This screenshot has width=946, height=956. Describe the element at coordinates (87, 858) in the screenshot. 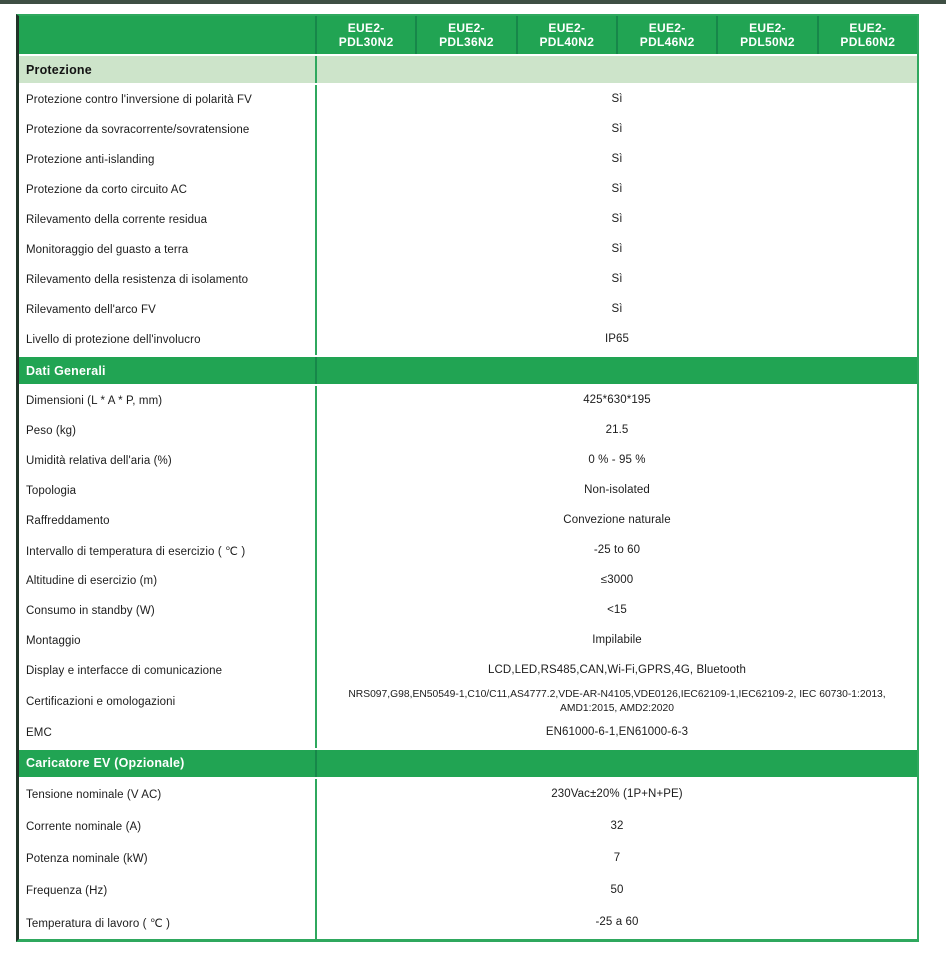

I see `spec-label: Potenza nominale (kW)` at that location.